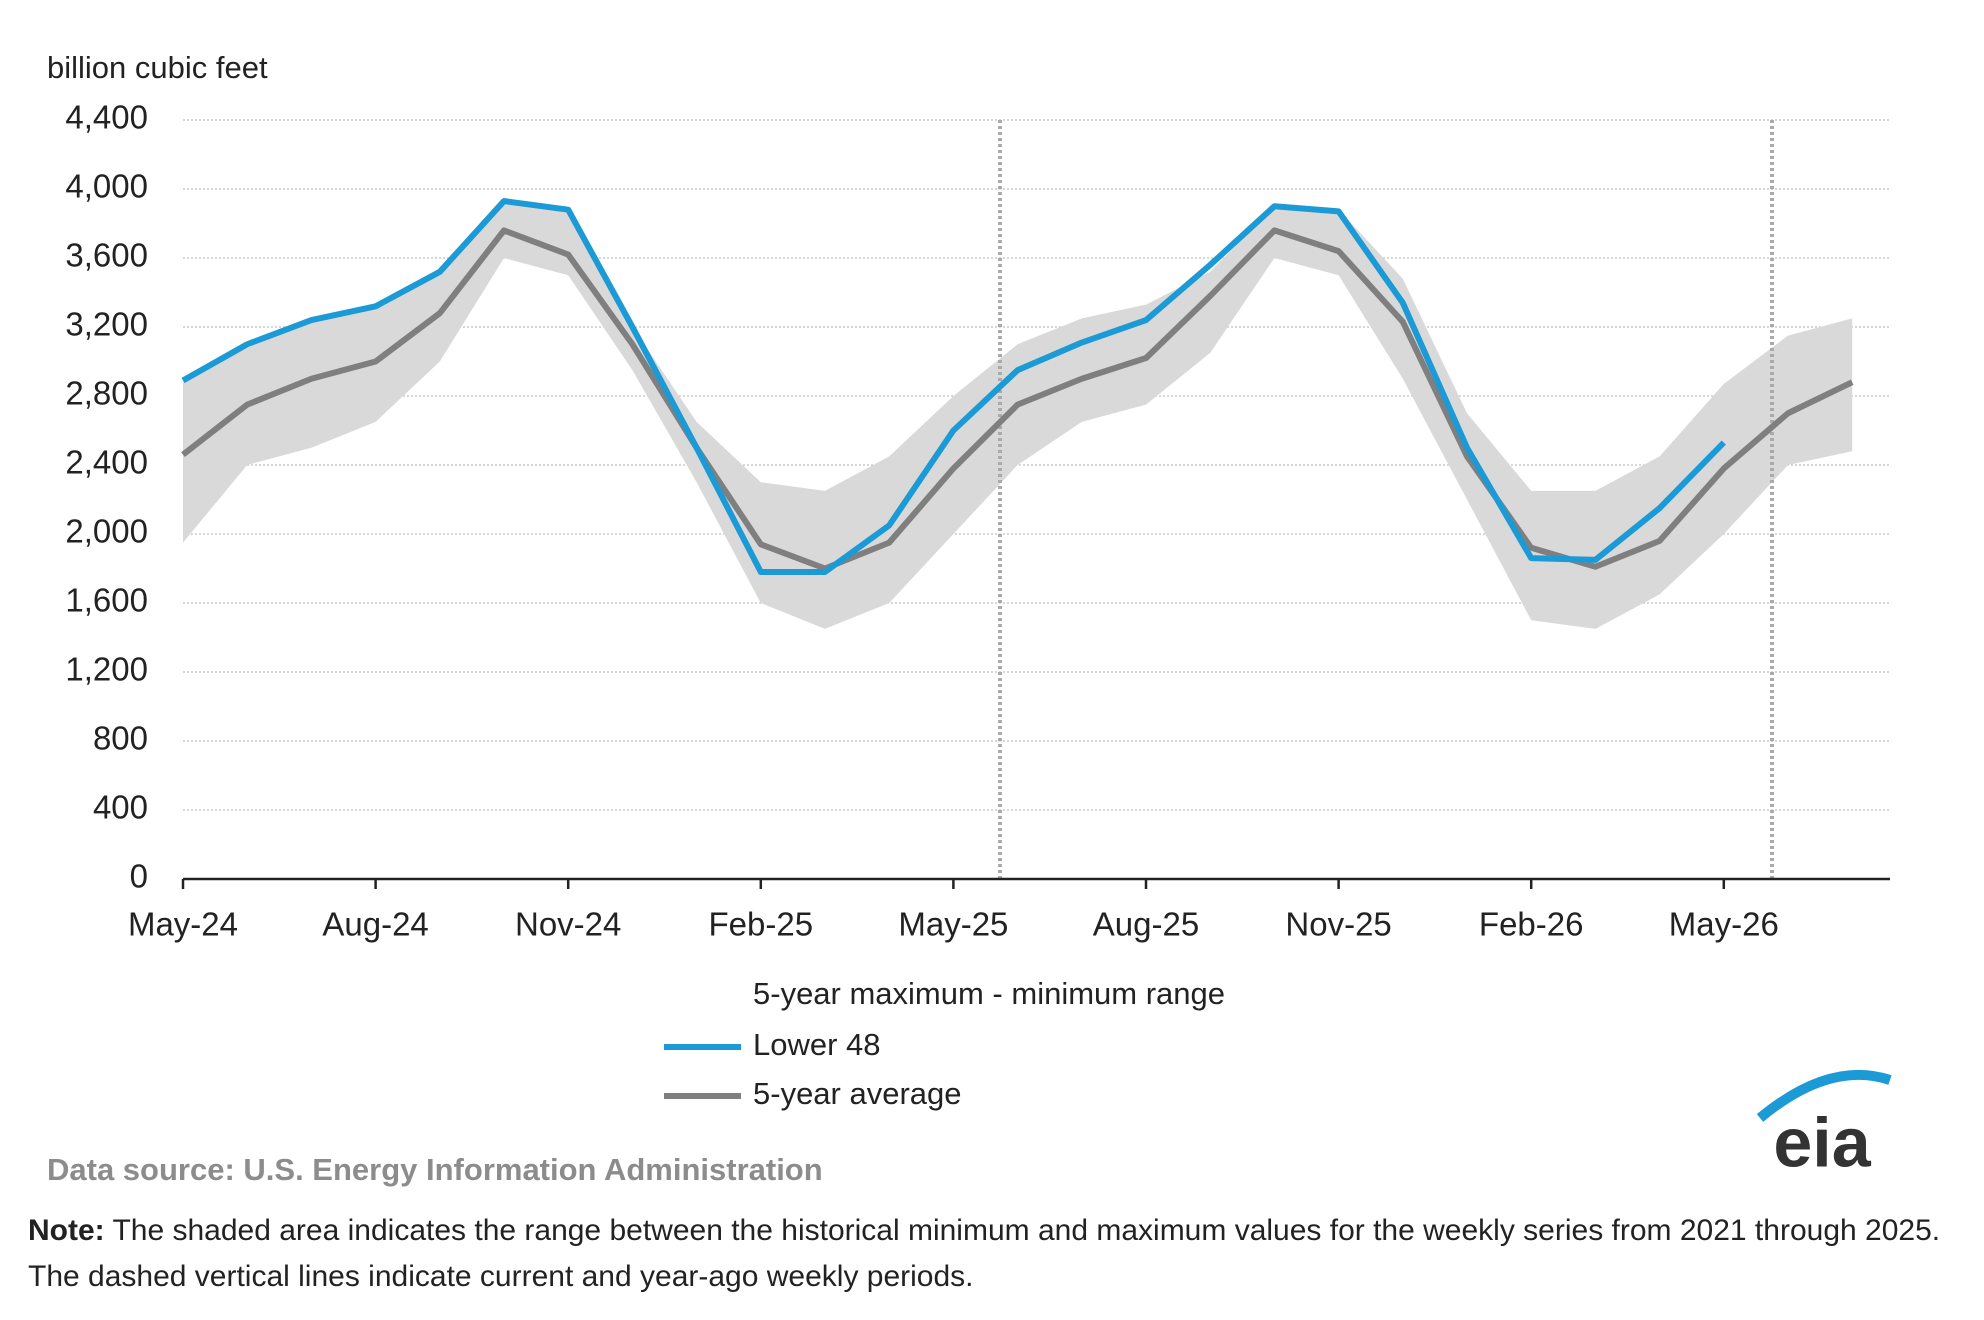 Image resolution: width=1984 pixels, height=1320 pixels. Describe the element at coordinates (106, 531) in the screenshot. I see `y-tick-label: 2,000` at that location.